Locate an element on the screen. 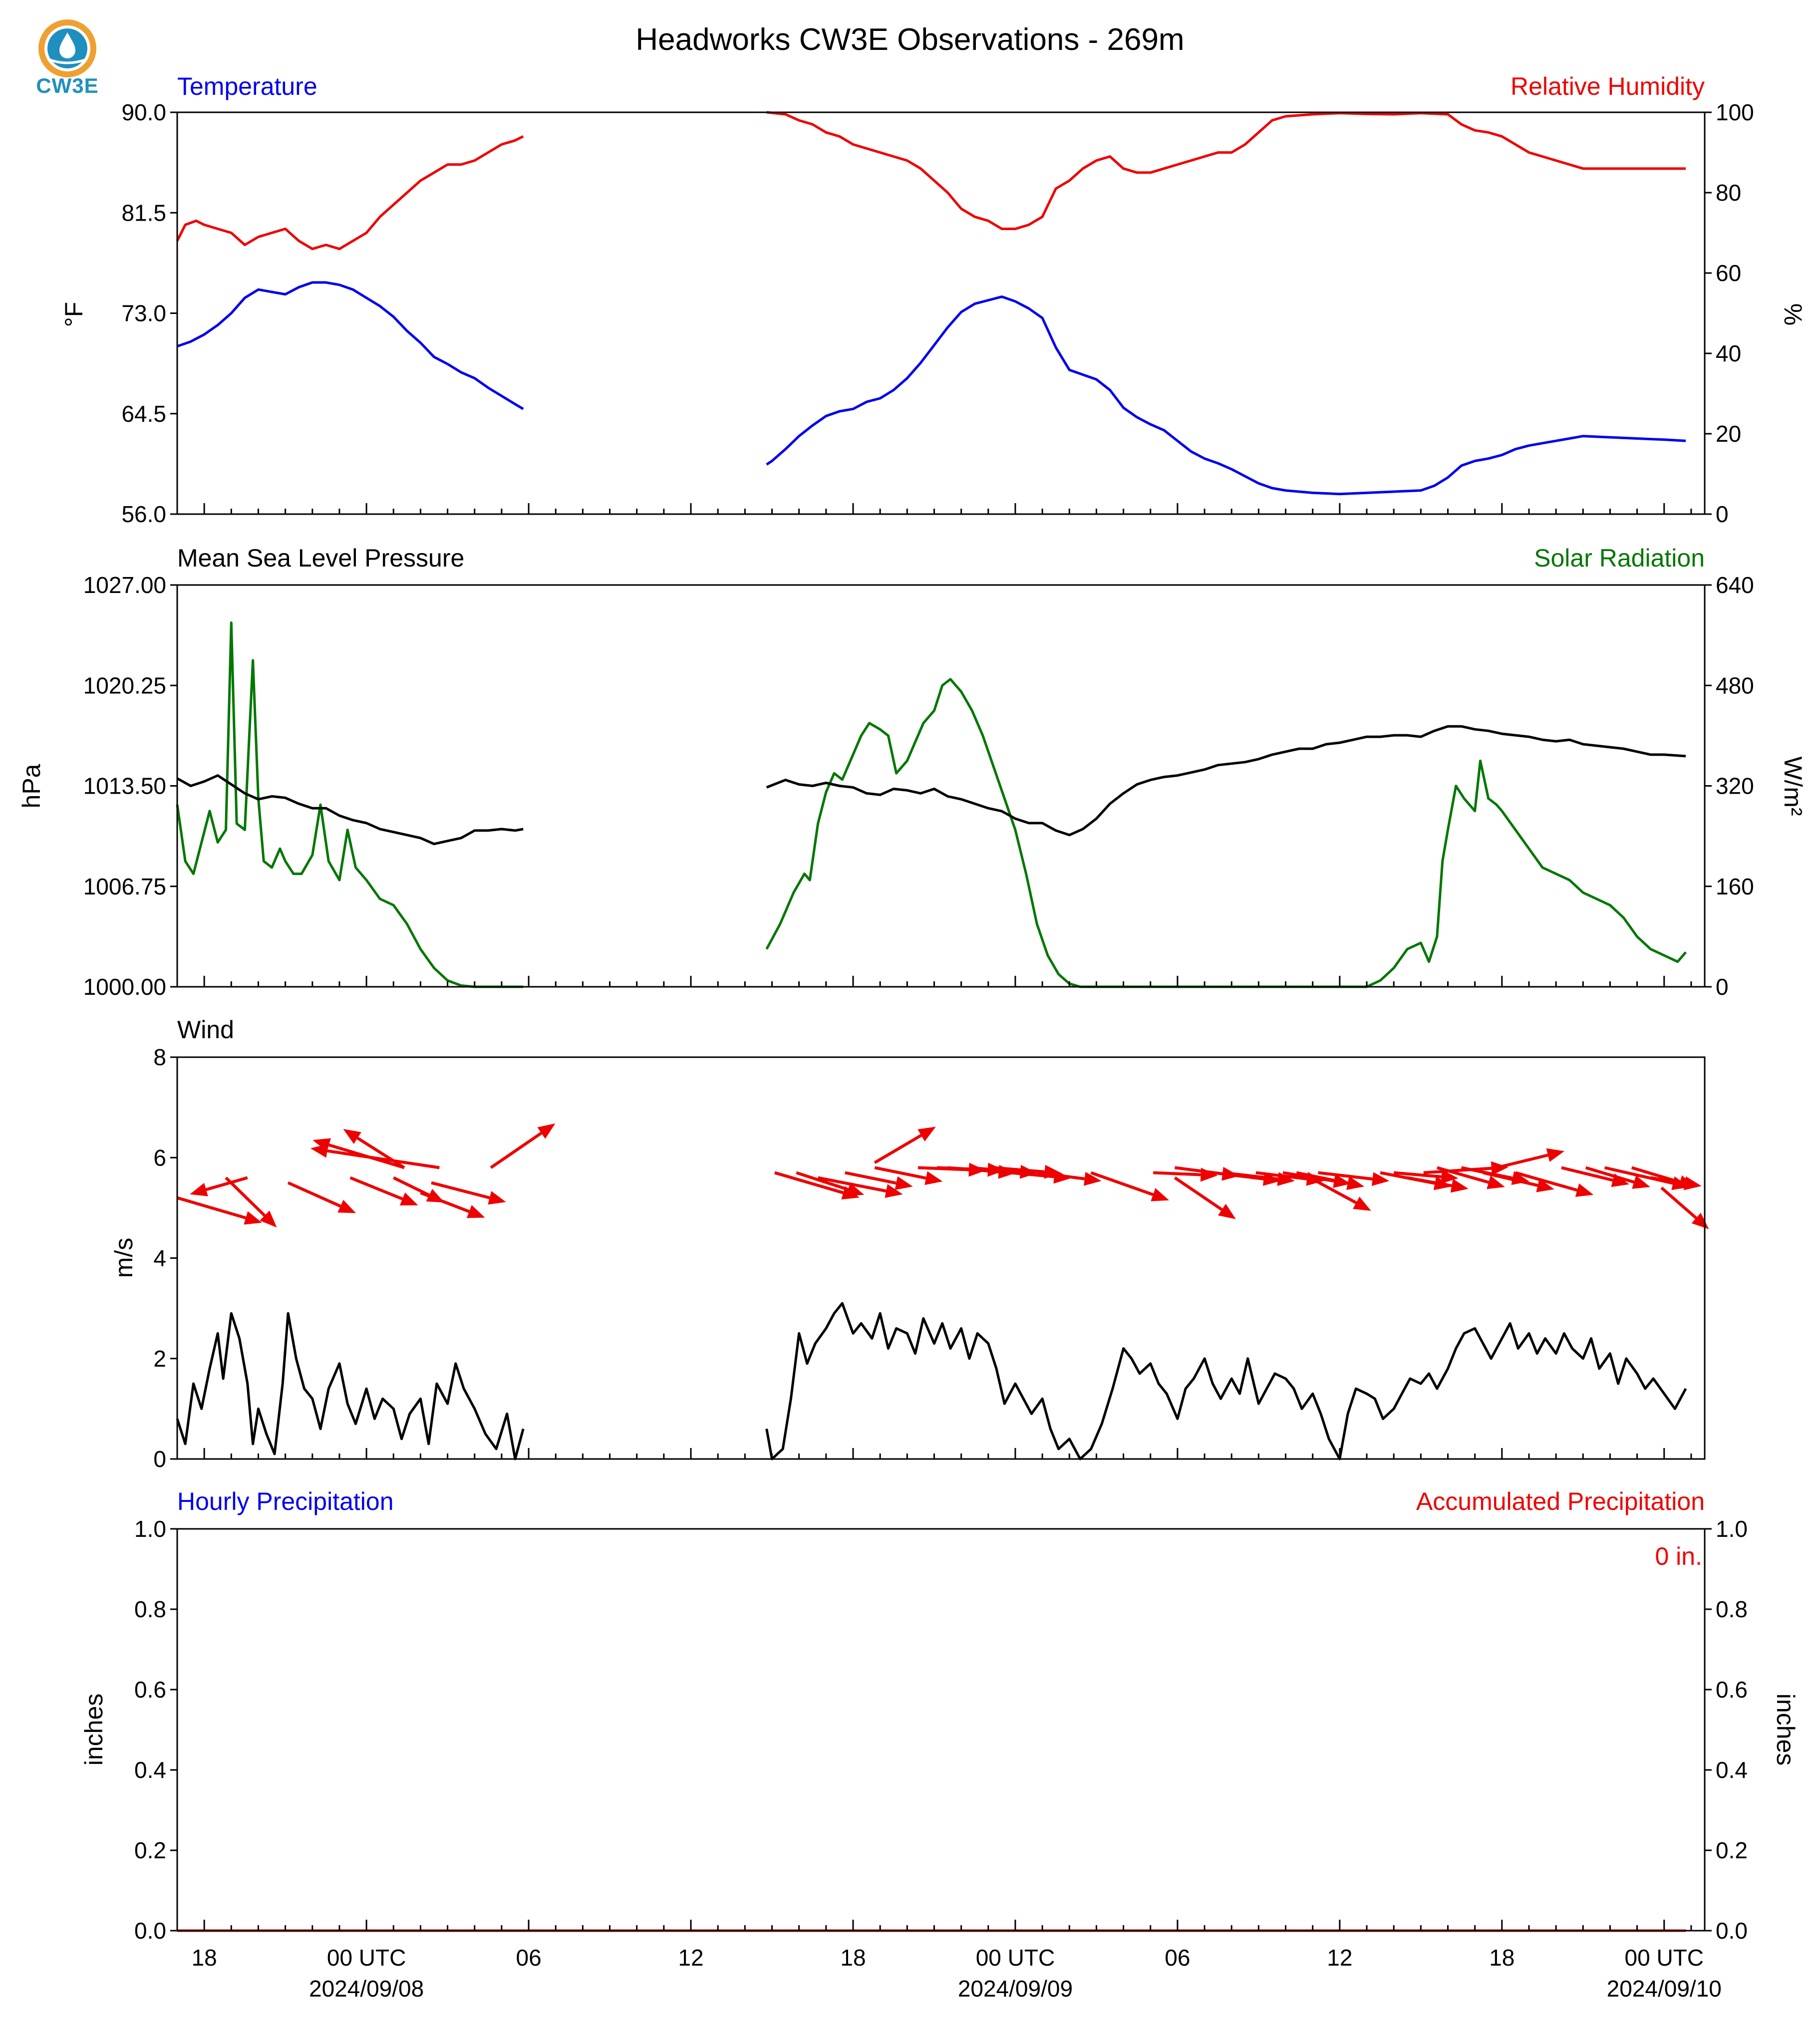 This screenshot has height=2028, width=1820. y-tick-label: 64.5 is located at coordinates (143, 414).